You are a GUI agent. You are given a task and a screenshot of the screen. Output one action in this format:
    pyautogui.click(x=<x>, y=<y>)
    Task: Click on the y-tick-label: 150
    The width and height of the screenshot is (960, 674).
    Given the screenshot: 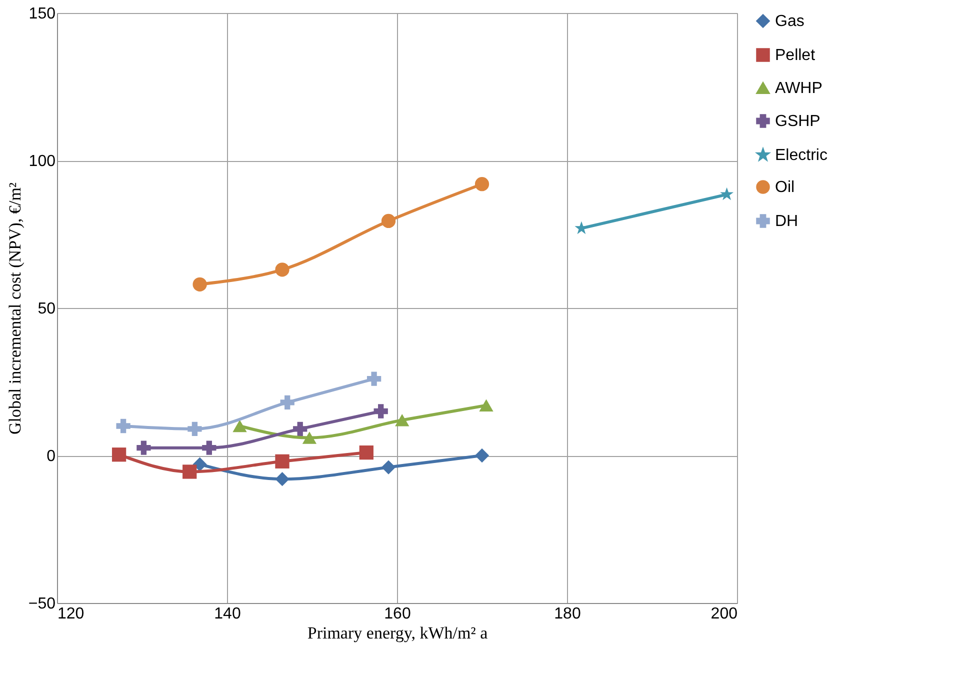 What is the action you would take?
    pyautogui.click(x=42, y=14)
    